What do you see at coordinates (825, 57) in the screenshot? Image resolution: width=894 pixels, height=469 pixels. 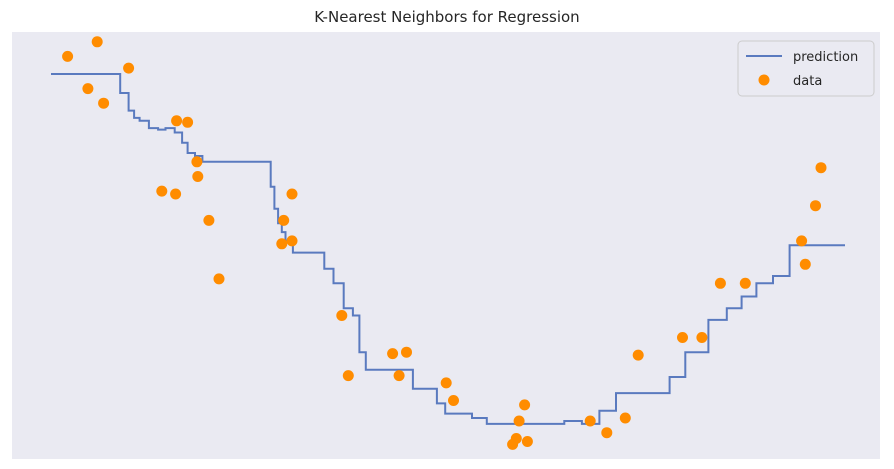 I see `legend-prediction-label: prediction` at bounding box center [825, 57].